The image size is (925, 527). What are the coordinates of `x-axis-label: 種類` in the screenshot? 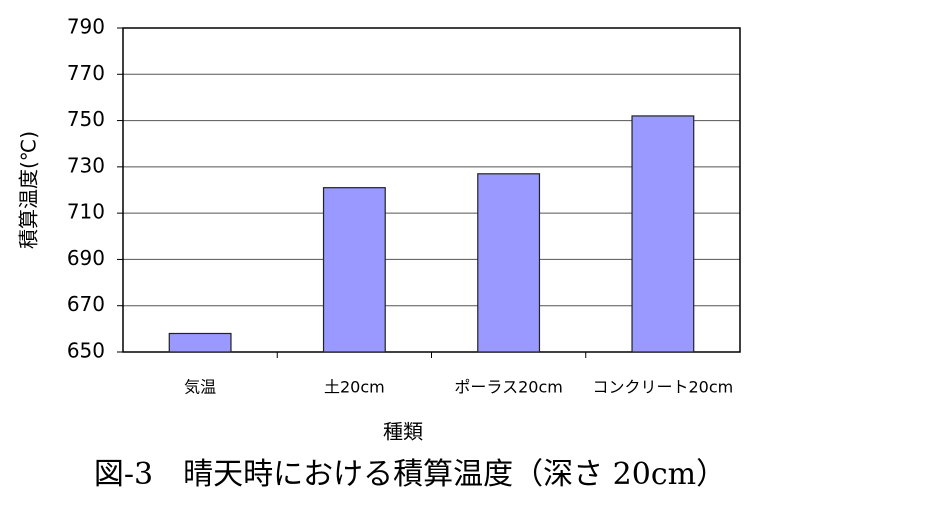 It's located at (403, 432).